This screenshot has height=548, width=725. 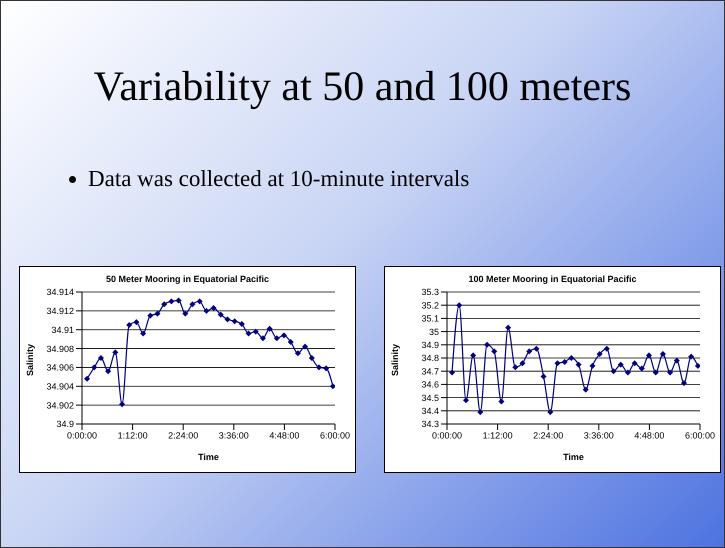 What do you see at coordinates (60, 349) in the screenshot?
I see `y-tick-label: 34.908` at bounding box center [60, 349].